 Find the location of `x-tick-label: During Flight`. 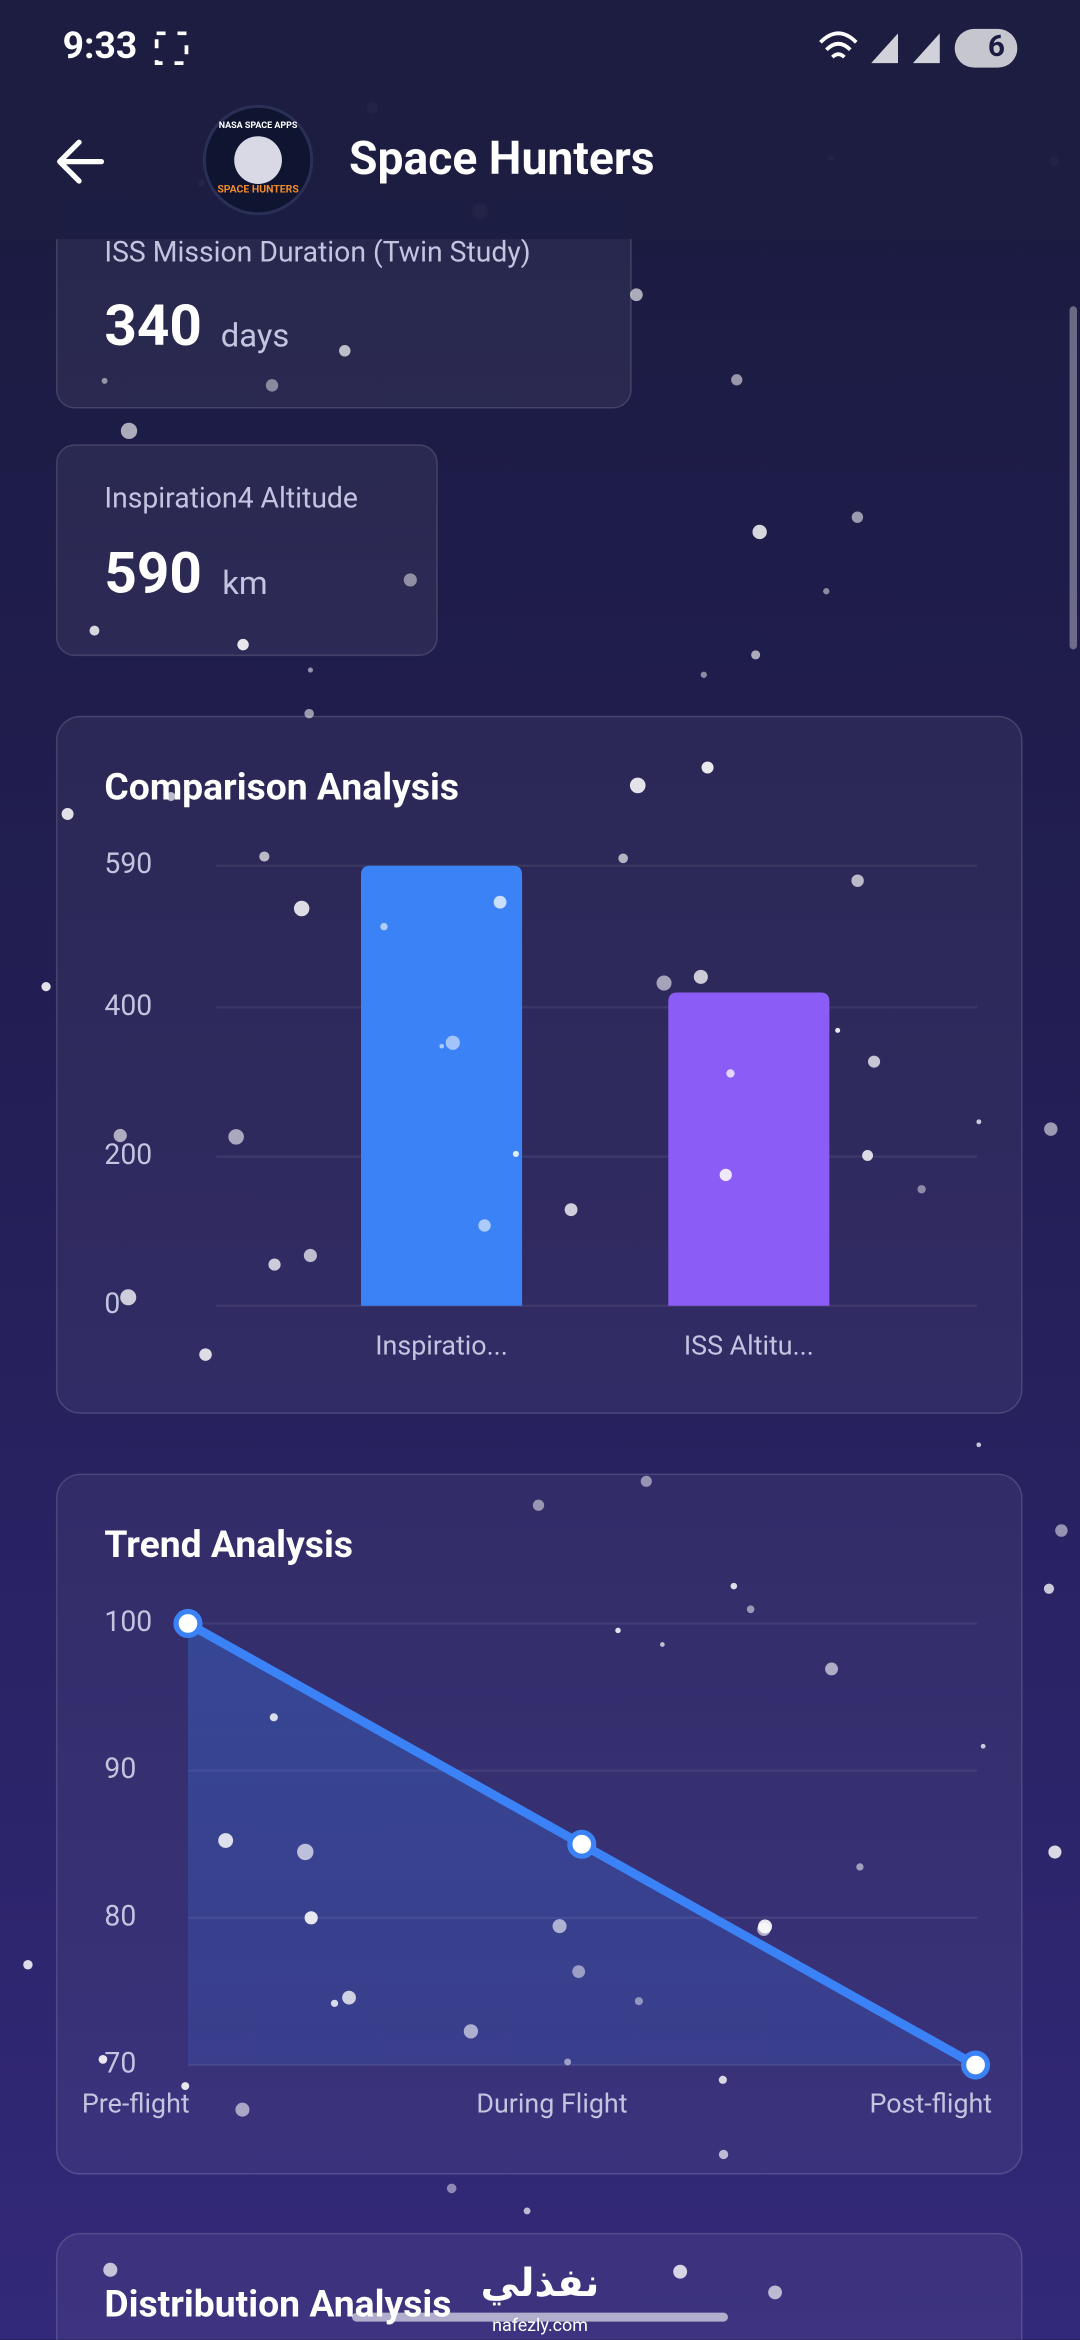

x-tick-label: During Flight is located at coordinates (551, 2103).